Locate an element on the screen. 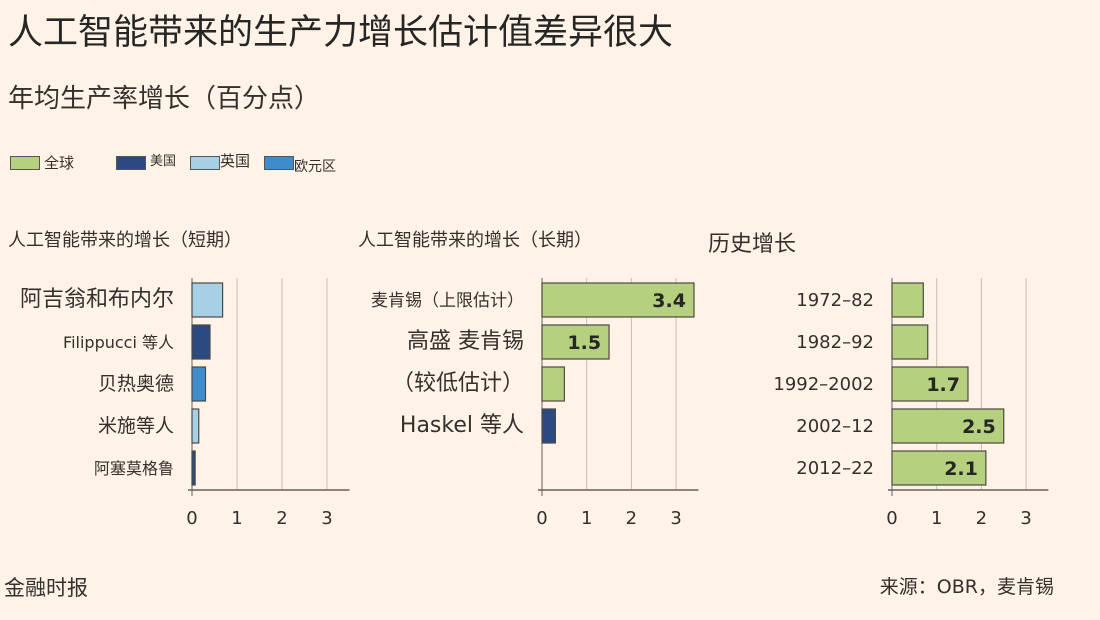 The width and height of the screenshot is (1100, 620). chart-title: 人工智能带来的生产力增长估计值差异很大 is located at coordinates (341, 33).